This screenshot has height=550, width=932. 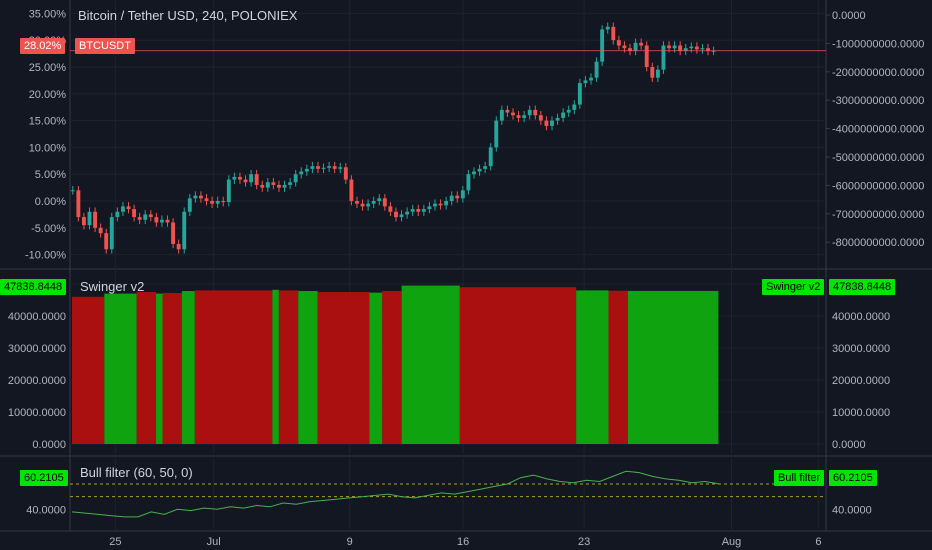 I want to click on left-axis-label: 35.00%, so click(x=48, y=14).